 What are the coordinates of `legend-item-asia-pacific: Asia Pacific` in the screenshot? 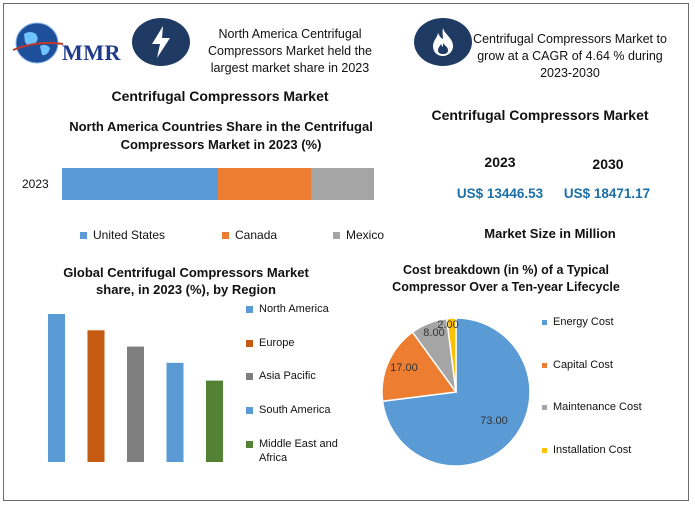 It's located at (281, 376).